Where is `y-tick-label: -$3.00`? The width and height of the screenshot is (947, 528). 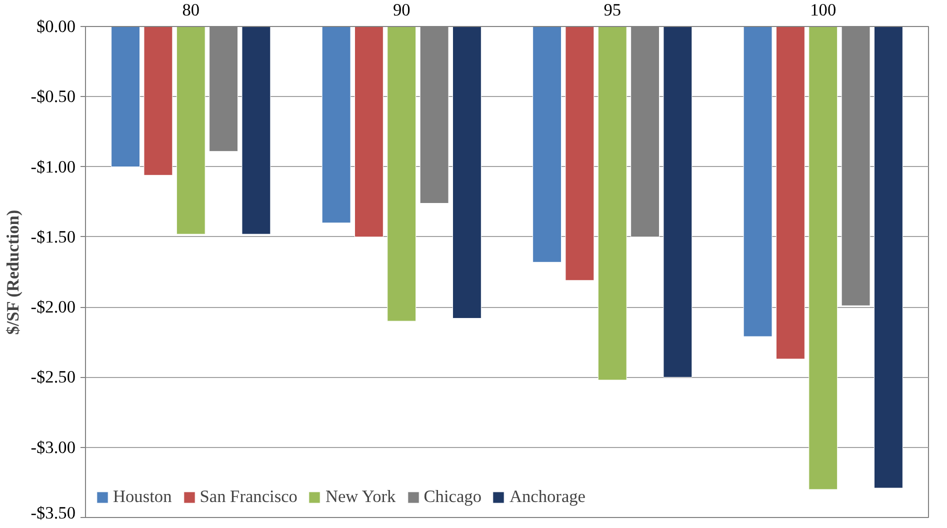
y-tick-label: -$3.00 is located at coordinates (53, 447).